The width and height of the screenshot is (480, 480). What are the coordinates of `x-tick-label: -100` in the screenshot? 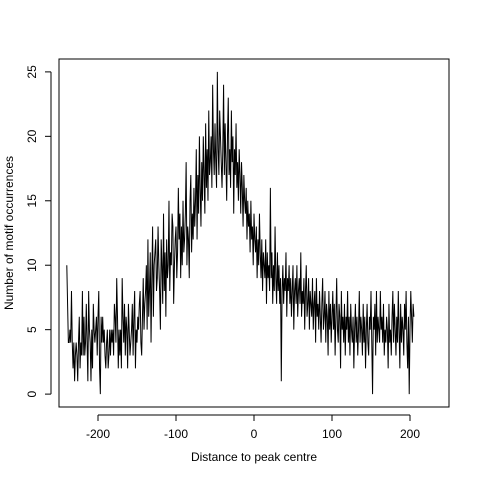 It's located at (176, 434).